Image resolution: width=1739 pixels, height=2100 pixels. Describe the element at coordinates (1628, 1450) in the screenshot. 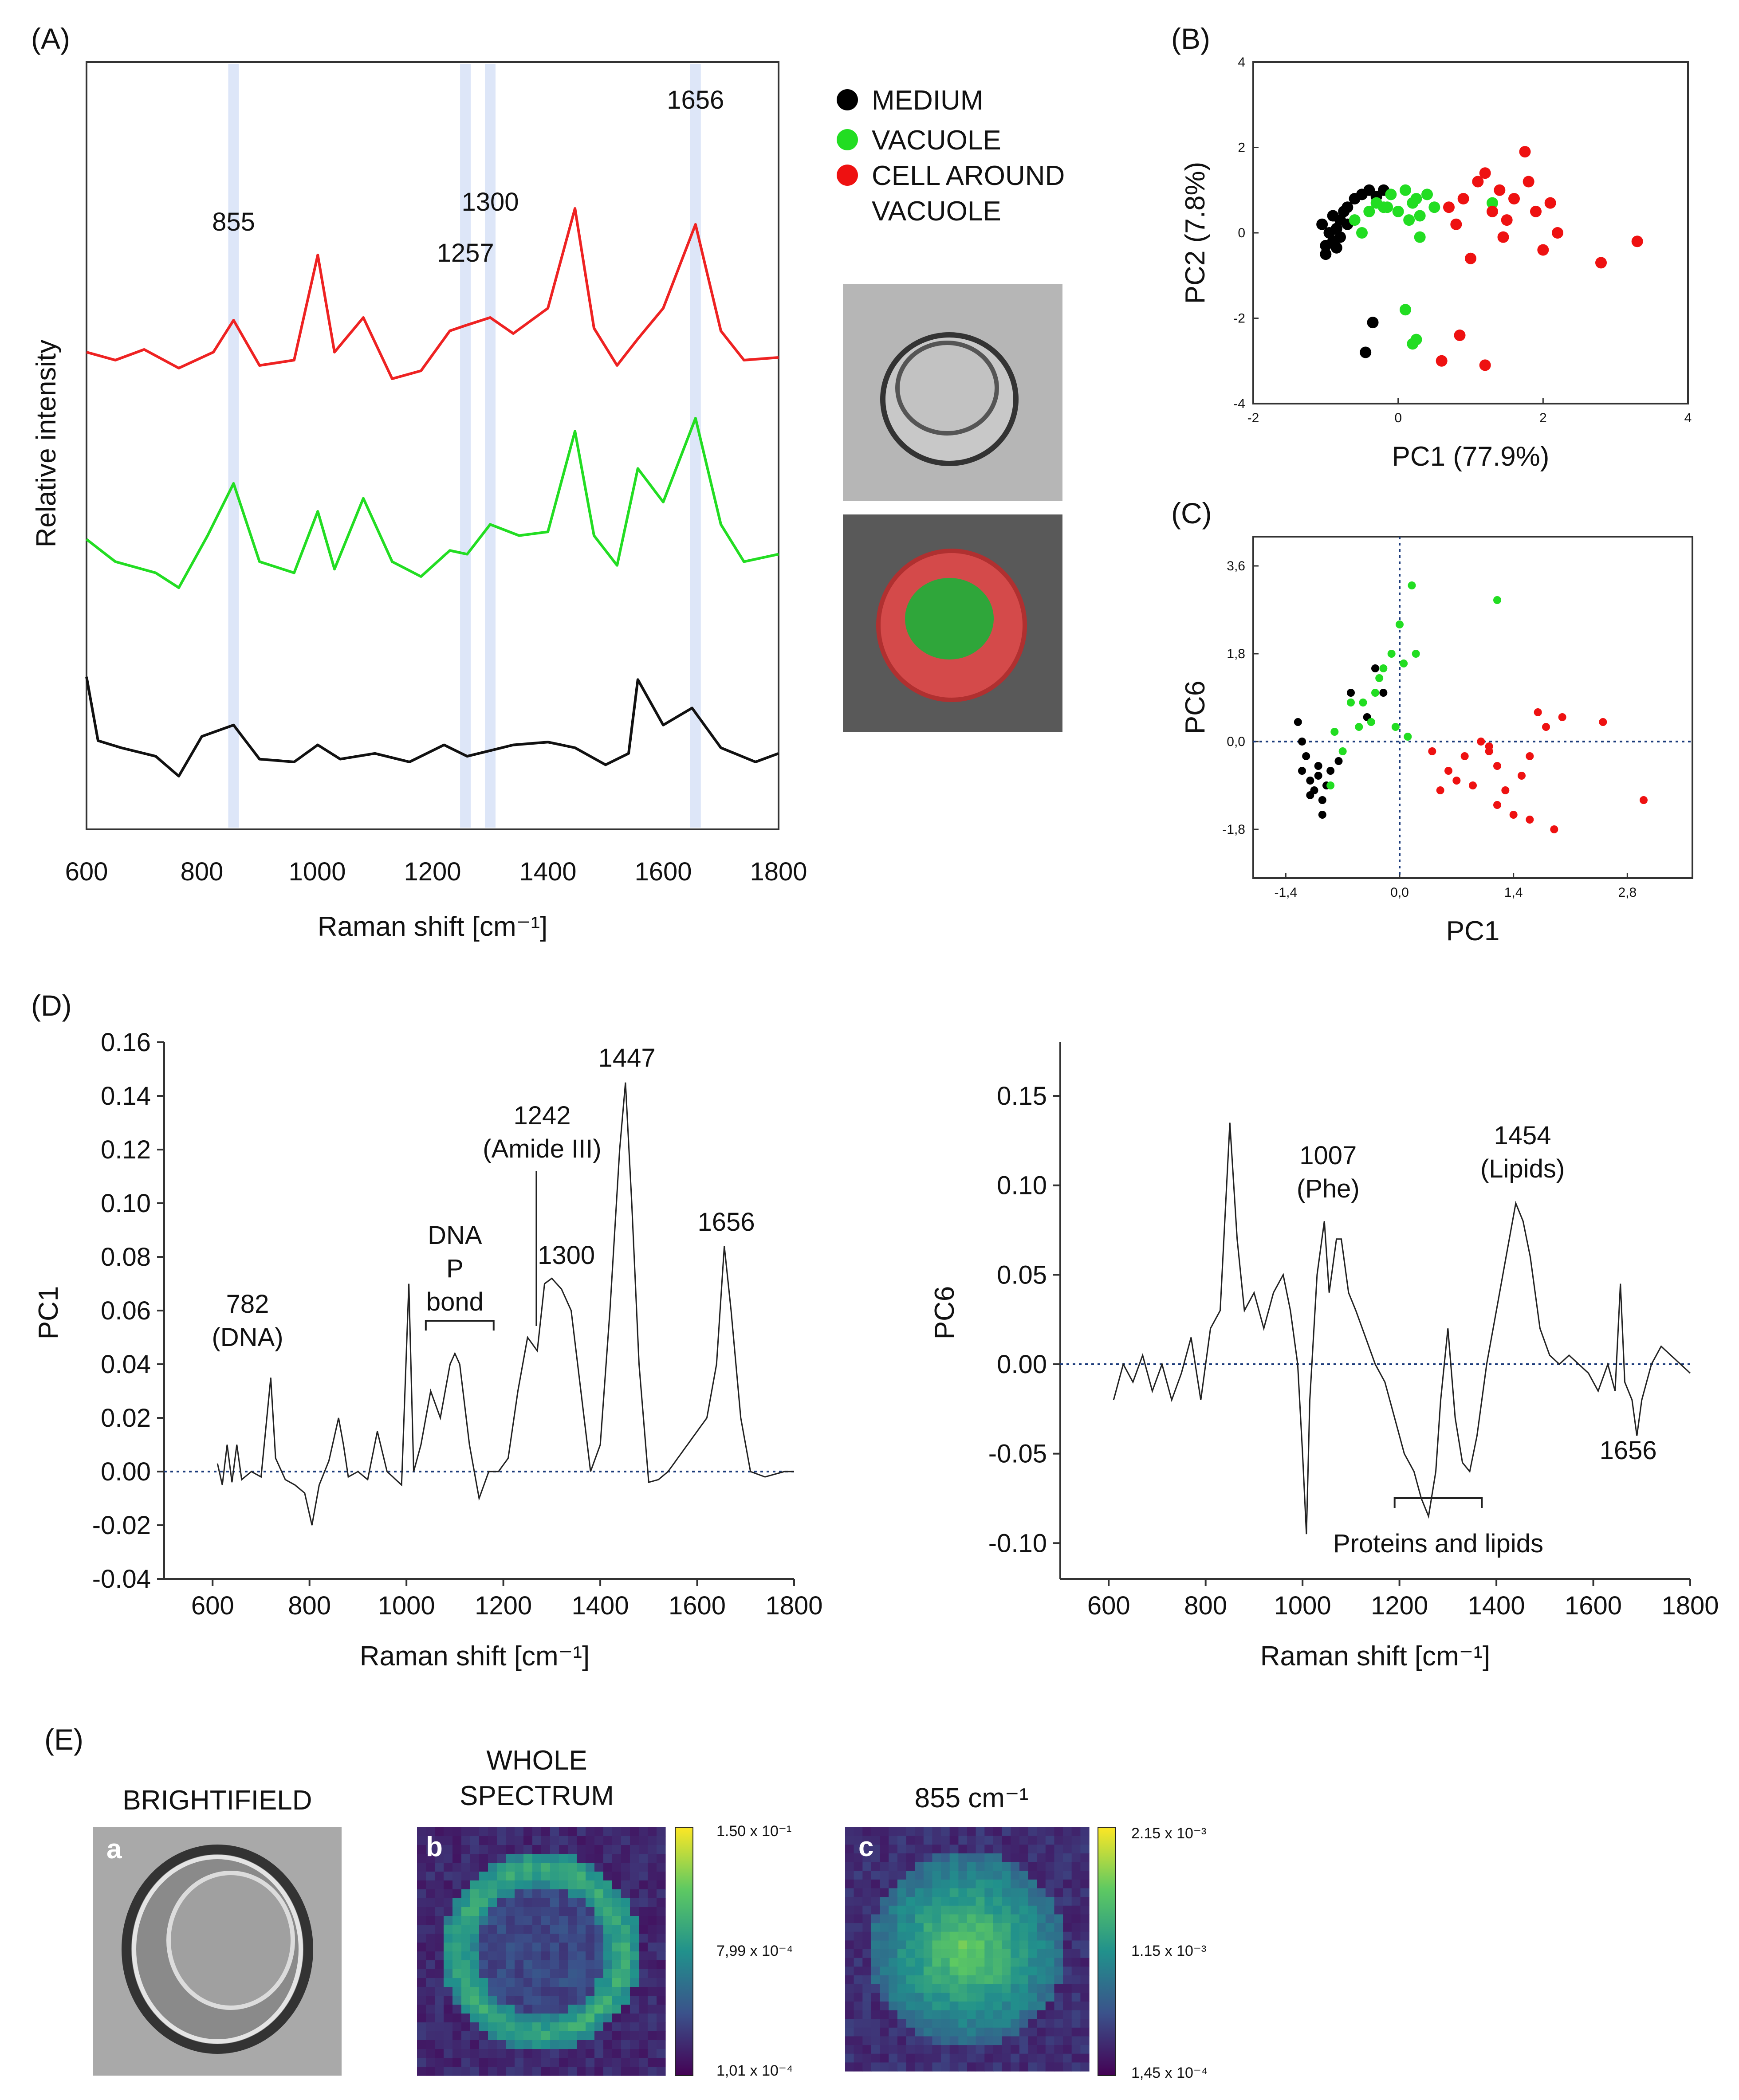

I see `annotation: 1656` at that location.